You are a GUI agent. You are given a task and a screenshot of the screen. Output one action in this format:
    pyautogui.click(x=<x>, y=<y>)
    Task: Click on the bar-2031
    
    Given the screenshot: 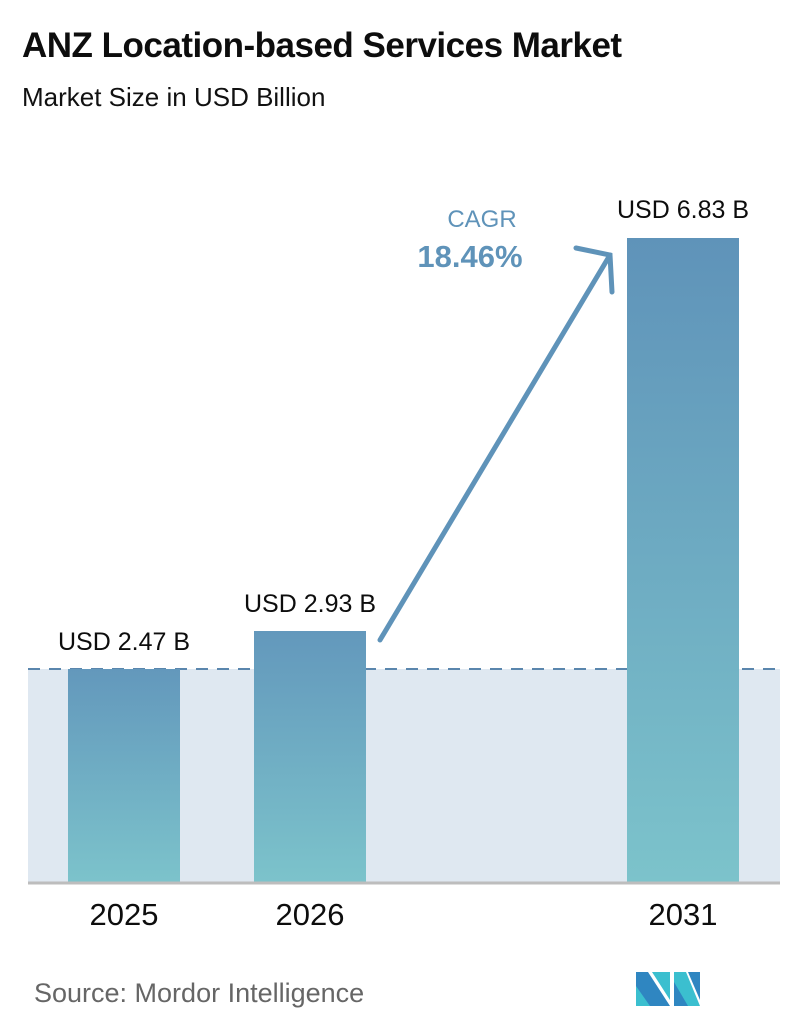 What is the action you would take?
    pyautogui.click(x=683, y=560)
    